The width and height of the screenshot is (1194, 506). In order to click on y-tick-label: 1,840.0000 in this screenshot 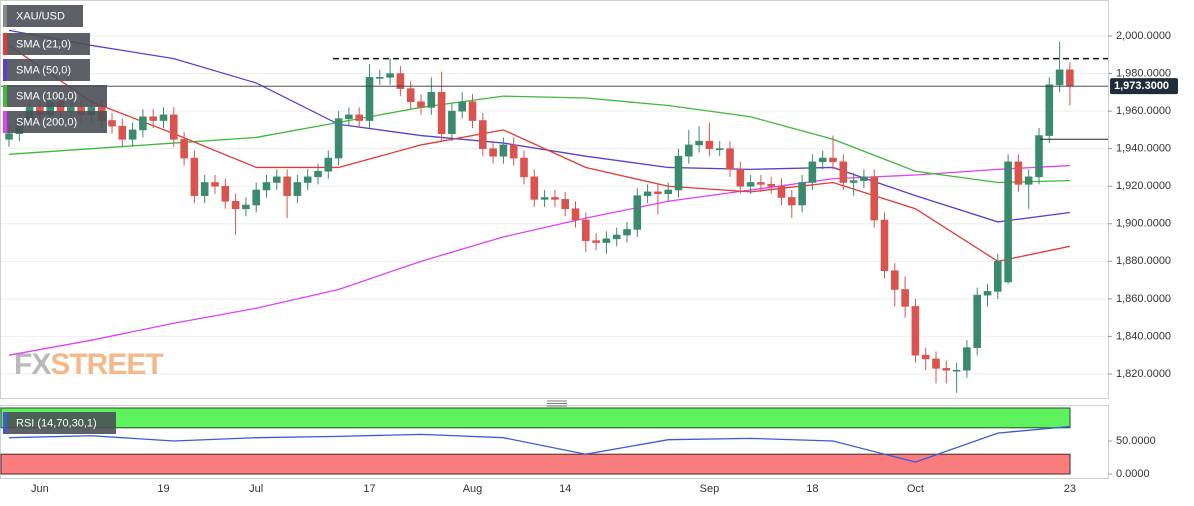, I will do `click(1143, 336)`.